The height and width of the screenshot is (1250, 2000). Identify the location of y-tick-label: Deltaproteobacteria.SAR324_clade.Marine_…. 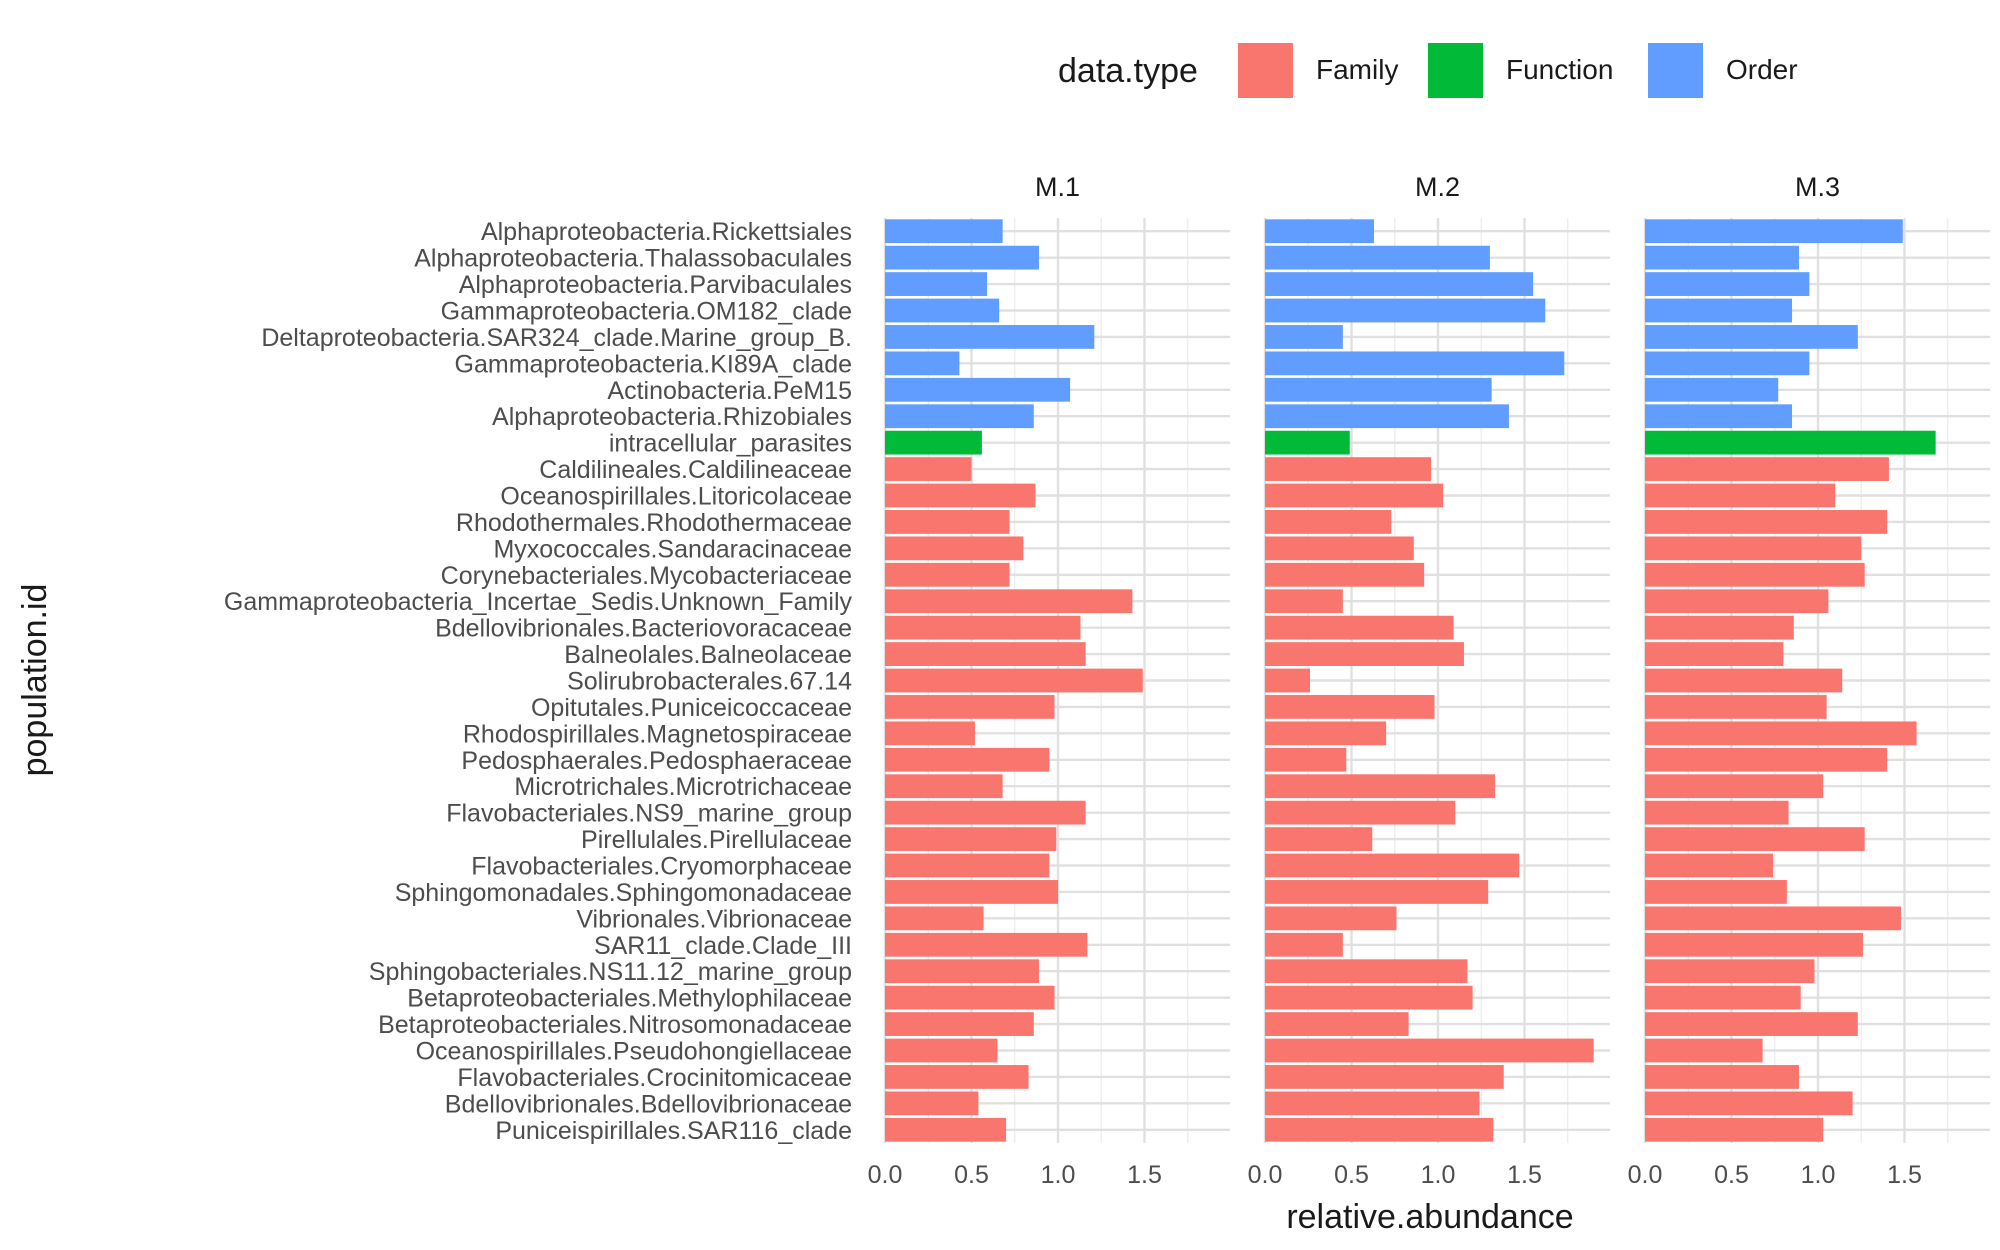
(556, 338).